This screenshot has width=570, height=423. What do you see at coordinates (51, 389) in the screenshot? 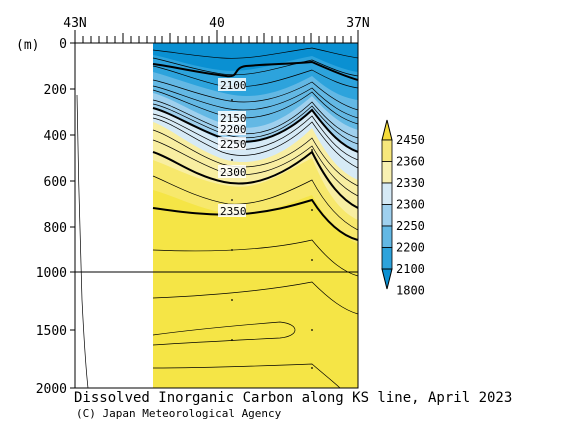
I see `y-tick-2000: 2000` at bounding box center [51, 389].